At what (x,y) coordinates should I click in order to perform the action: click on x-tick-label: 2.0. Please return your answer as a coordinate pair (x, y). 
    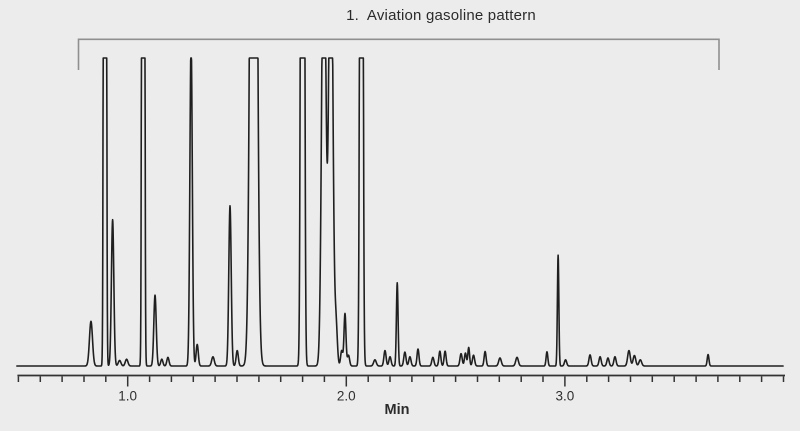
    Looking at the image, I should click on (346, 396).